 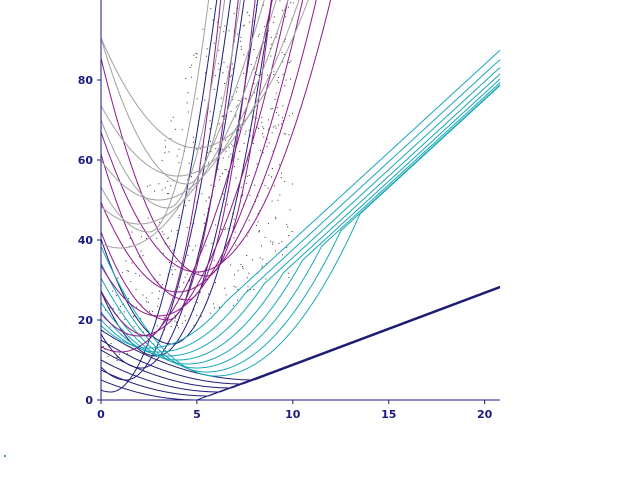 What do you see at coordinates (101, 414) in the screenshot?
I see `x-tick-label: 0` at bounding box center [101, 414].